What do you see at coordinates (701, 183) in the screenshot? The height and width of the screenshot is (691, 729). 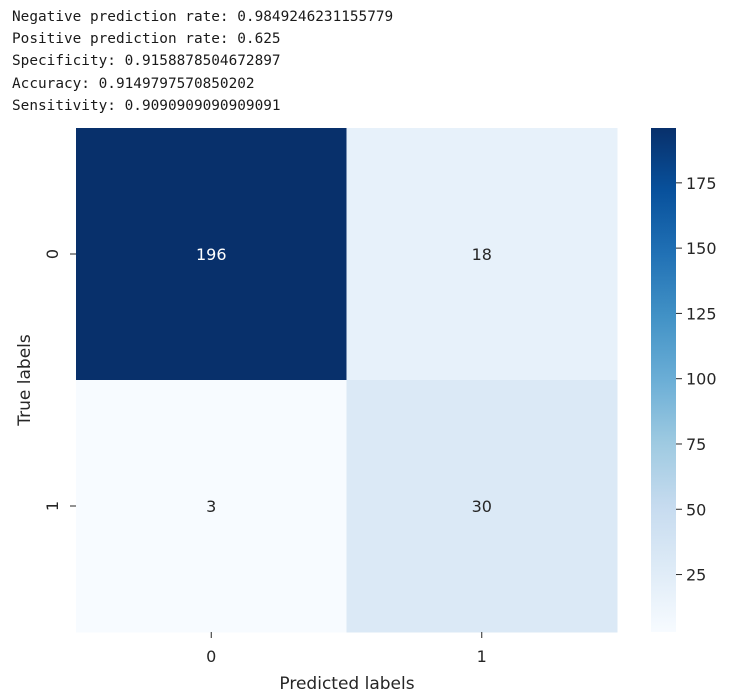 I see `colorbar-tick-label: 175` at bounding box center [701, 183].